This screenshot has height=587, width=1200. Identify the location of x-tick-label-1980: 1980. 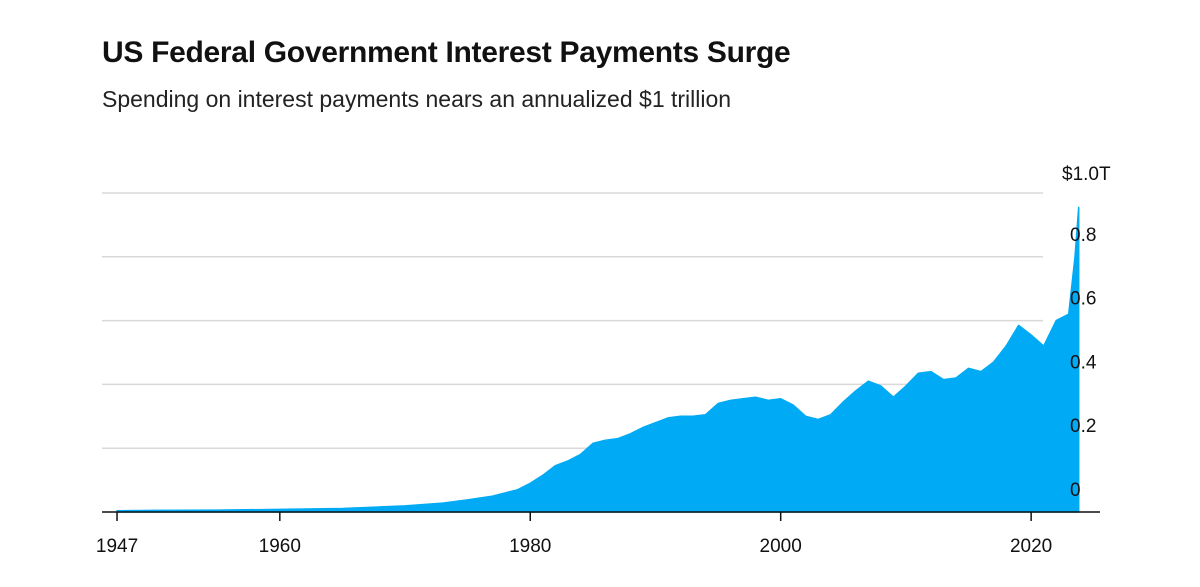
(530, 546).